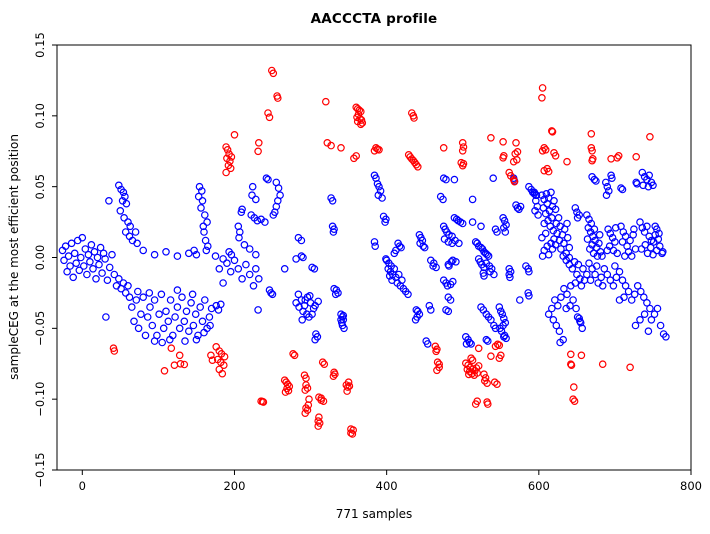  I want to click on x-tick-label: 200, so click(234, 486).